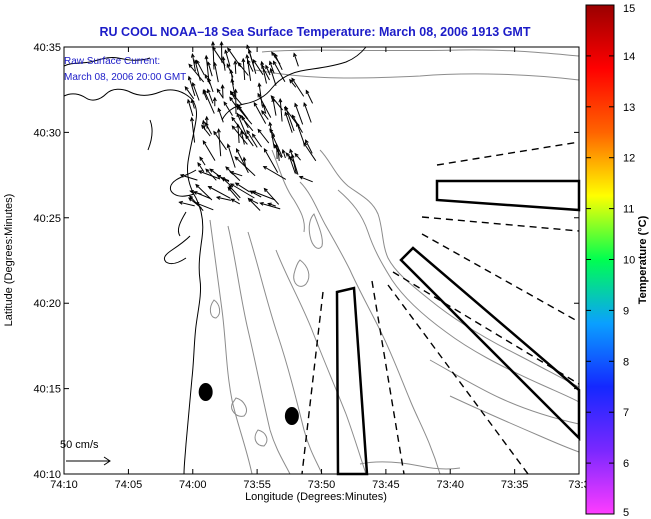 This screenshot has width=651, height=519. I want to click on x-axis-label: Longitude (Degrees:Minutes), so click(316, 497).